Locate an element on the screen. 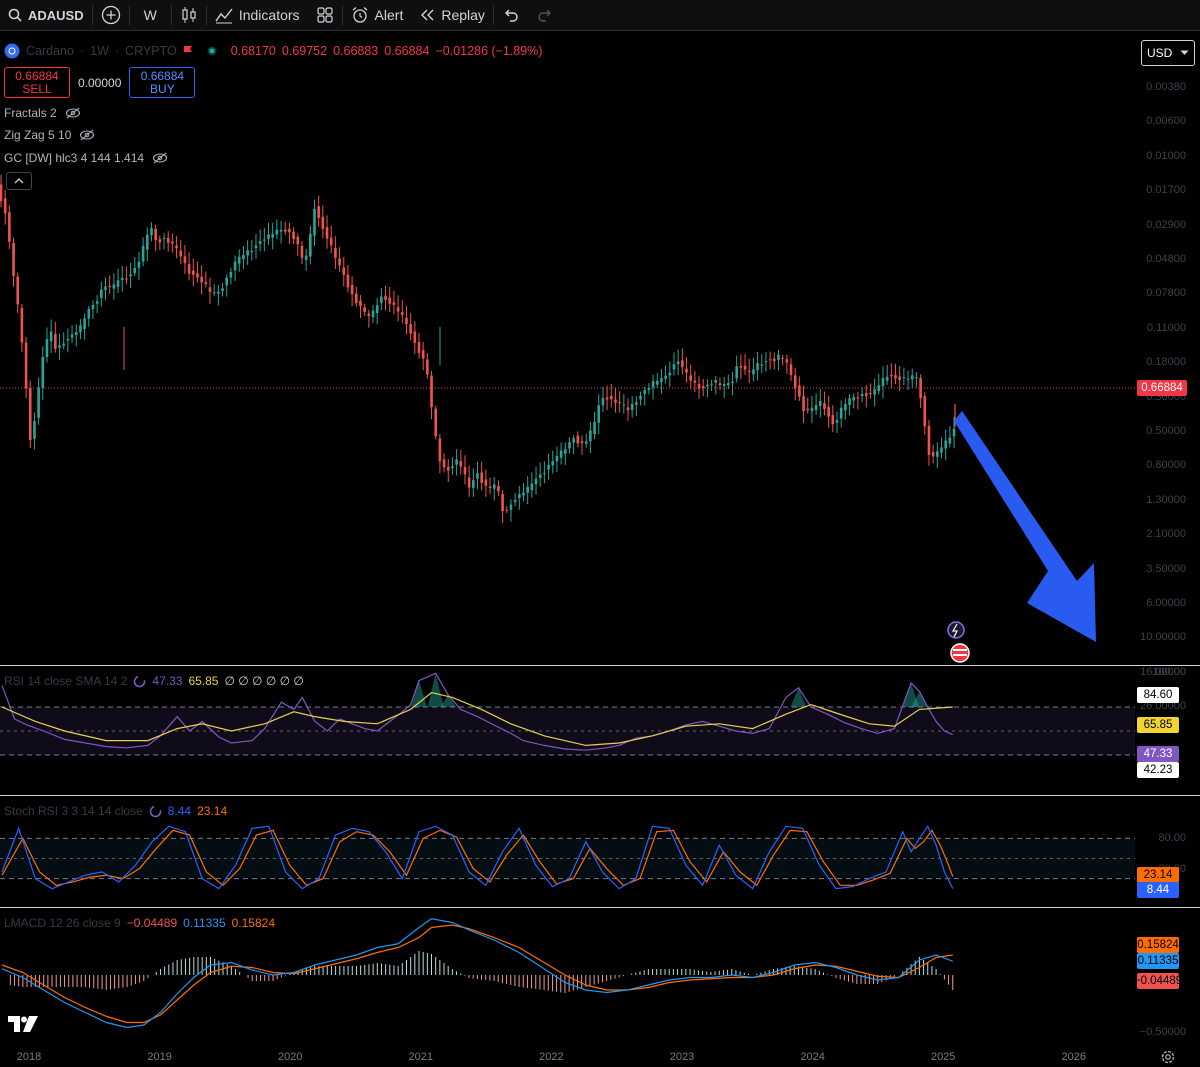 The image size is (1200, 1067). chart-type-button is located at coordinates (189, 15).